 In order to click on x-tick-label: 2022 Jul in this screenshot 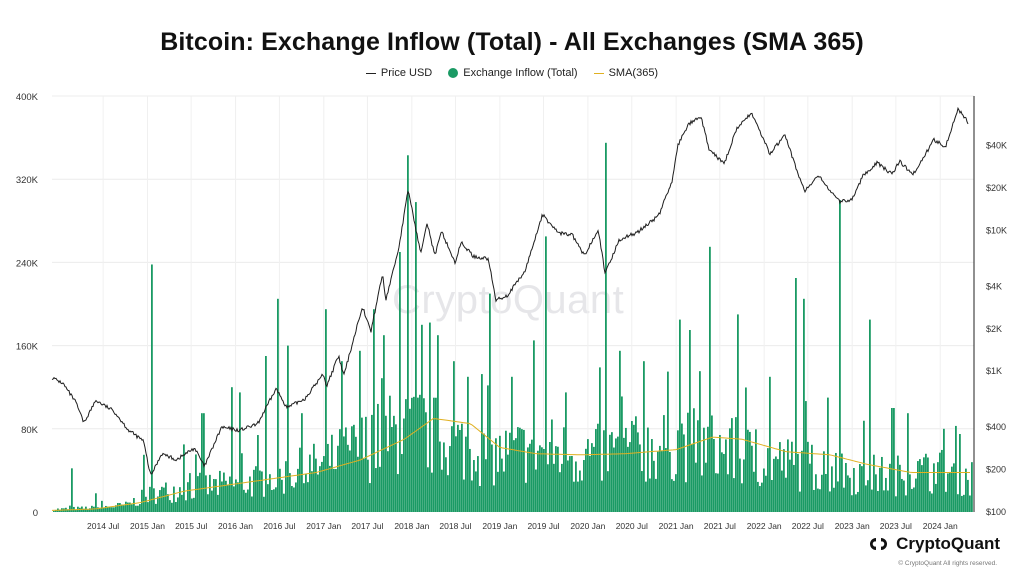, I will do `click(808, 526)`.